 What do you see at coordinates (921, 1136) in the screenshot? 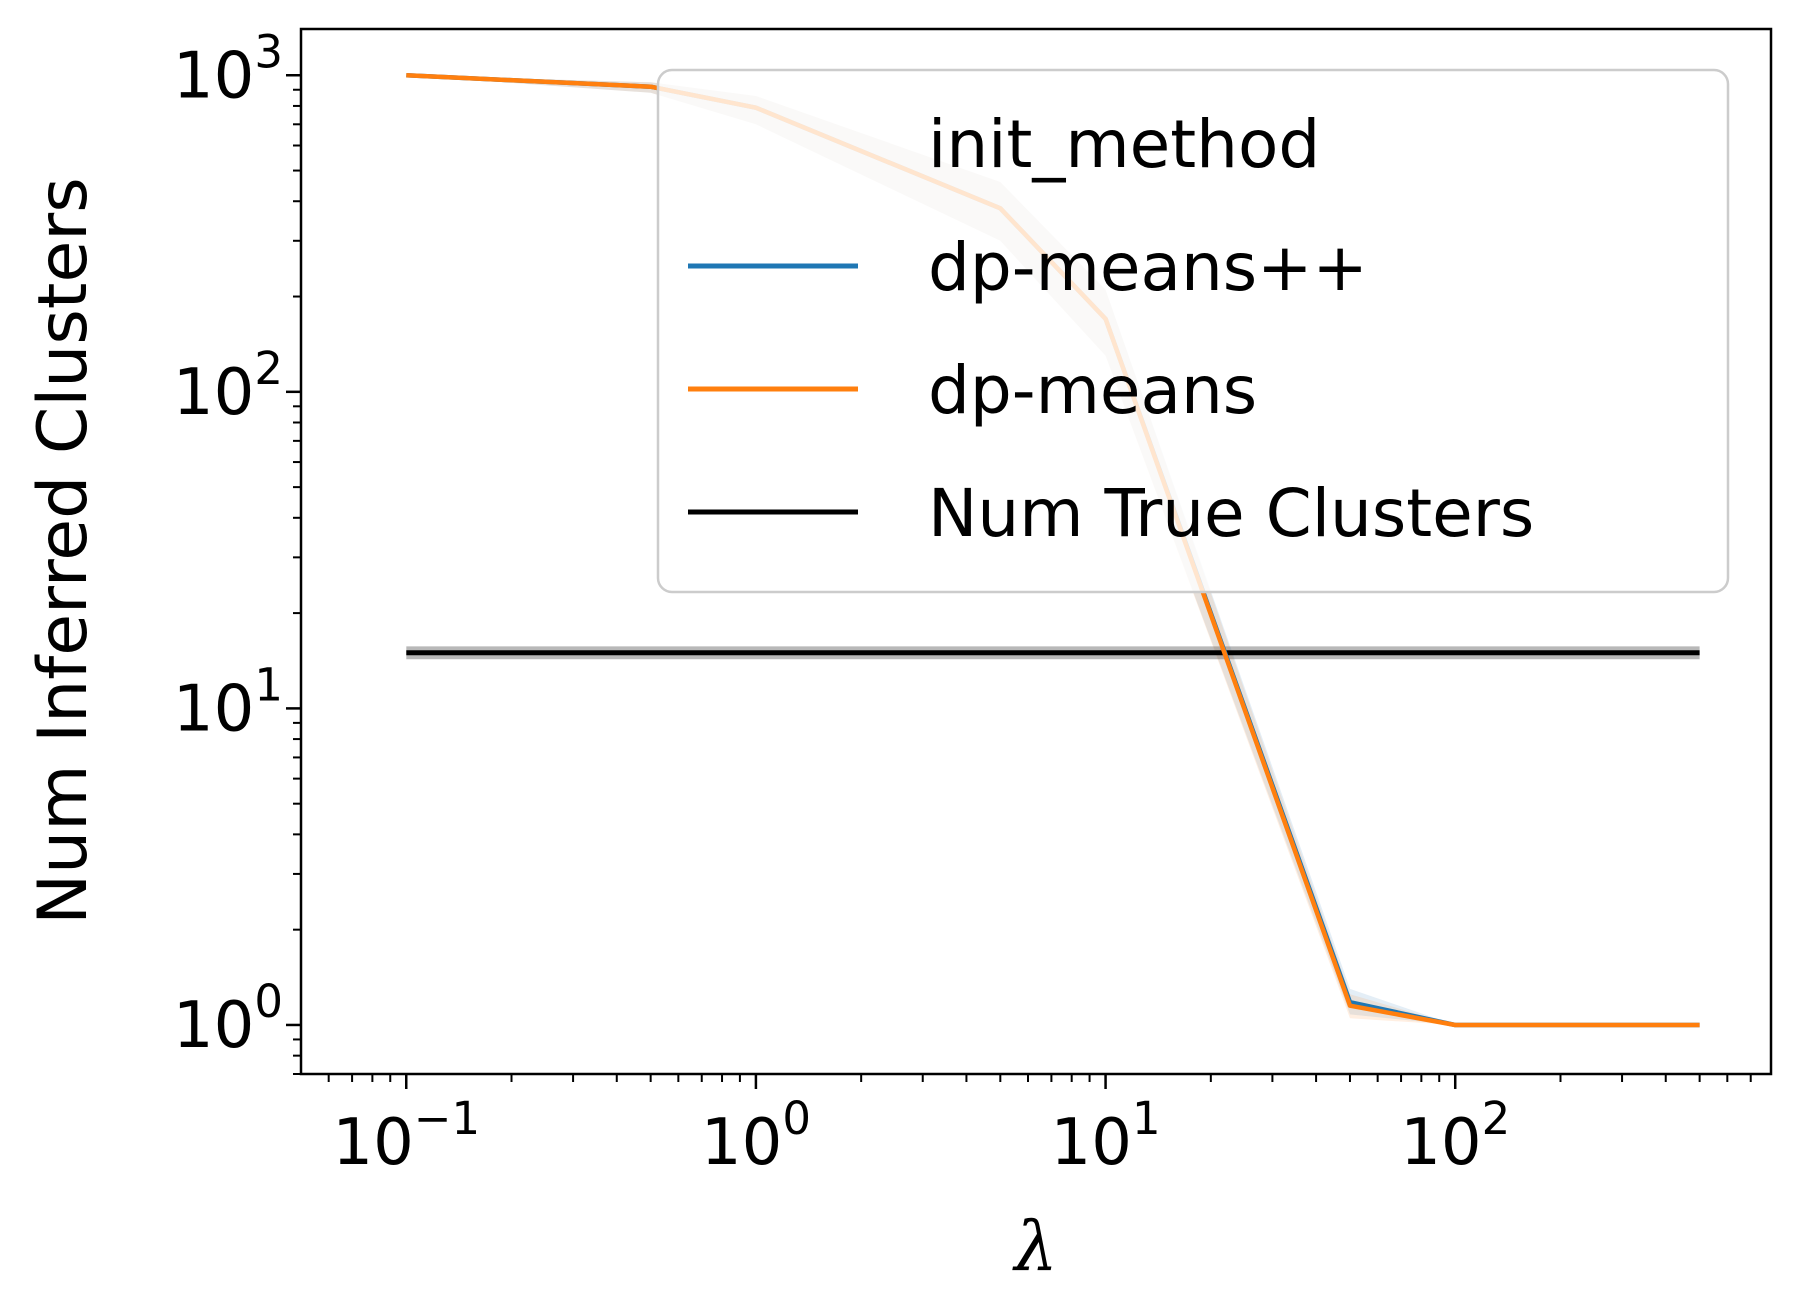
I see `x-tick-labels: 10⁻¹ 10⁰ 10¹ 10²` at bounding box center [921, 1136].